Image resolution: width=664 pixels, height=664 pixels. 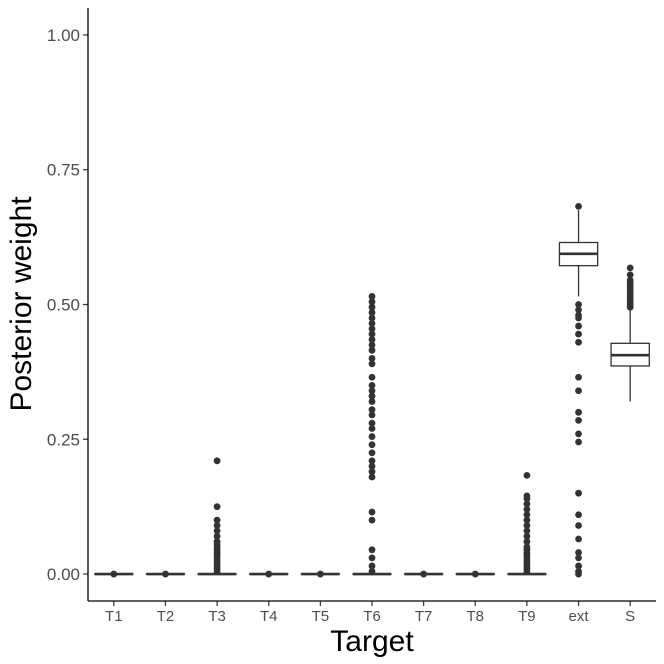 I want to click on x-tick-label-t9: T9, so click(x=527, y=616).